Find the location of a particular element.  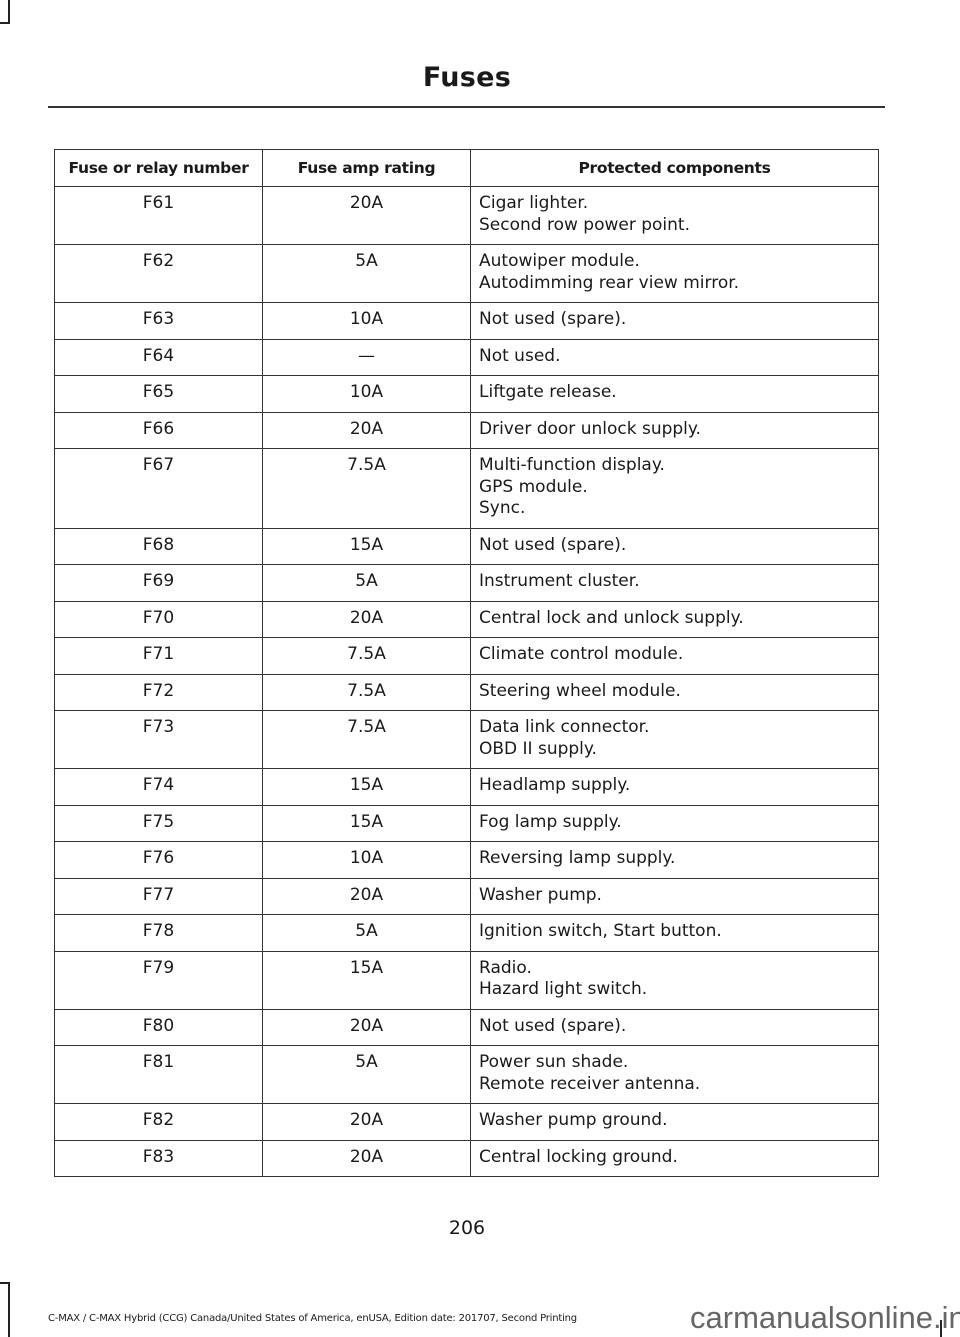

component-line: Second row power point. is located at coordinates (584, 224).